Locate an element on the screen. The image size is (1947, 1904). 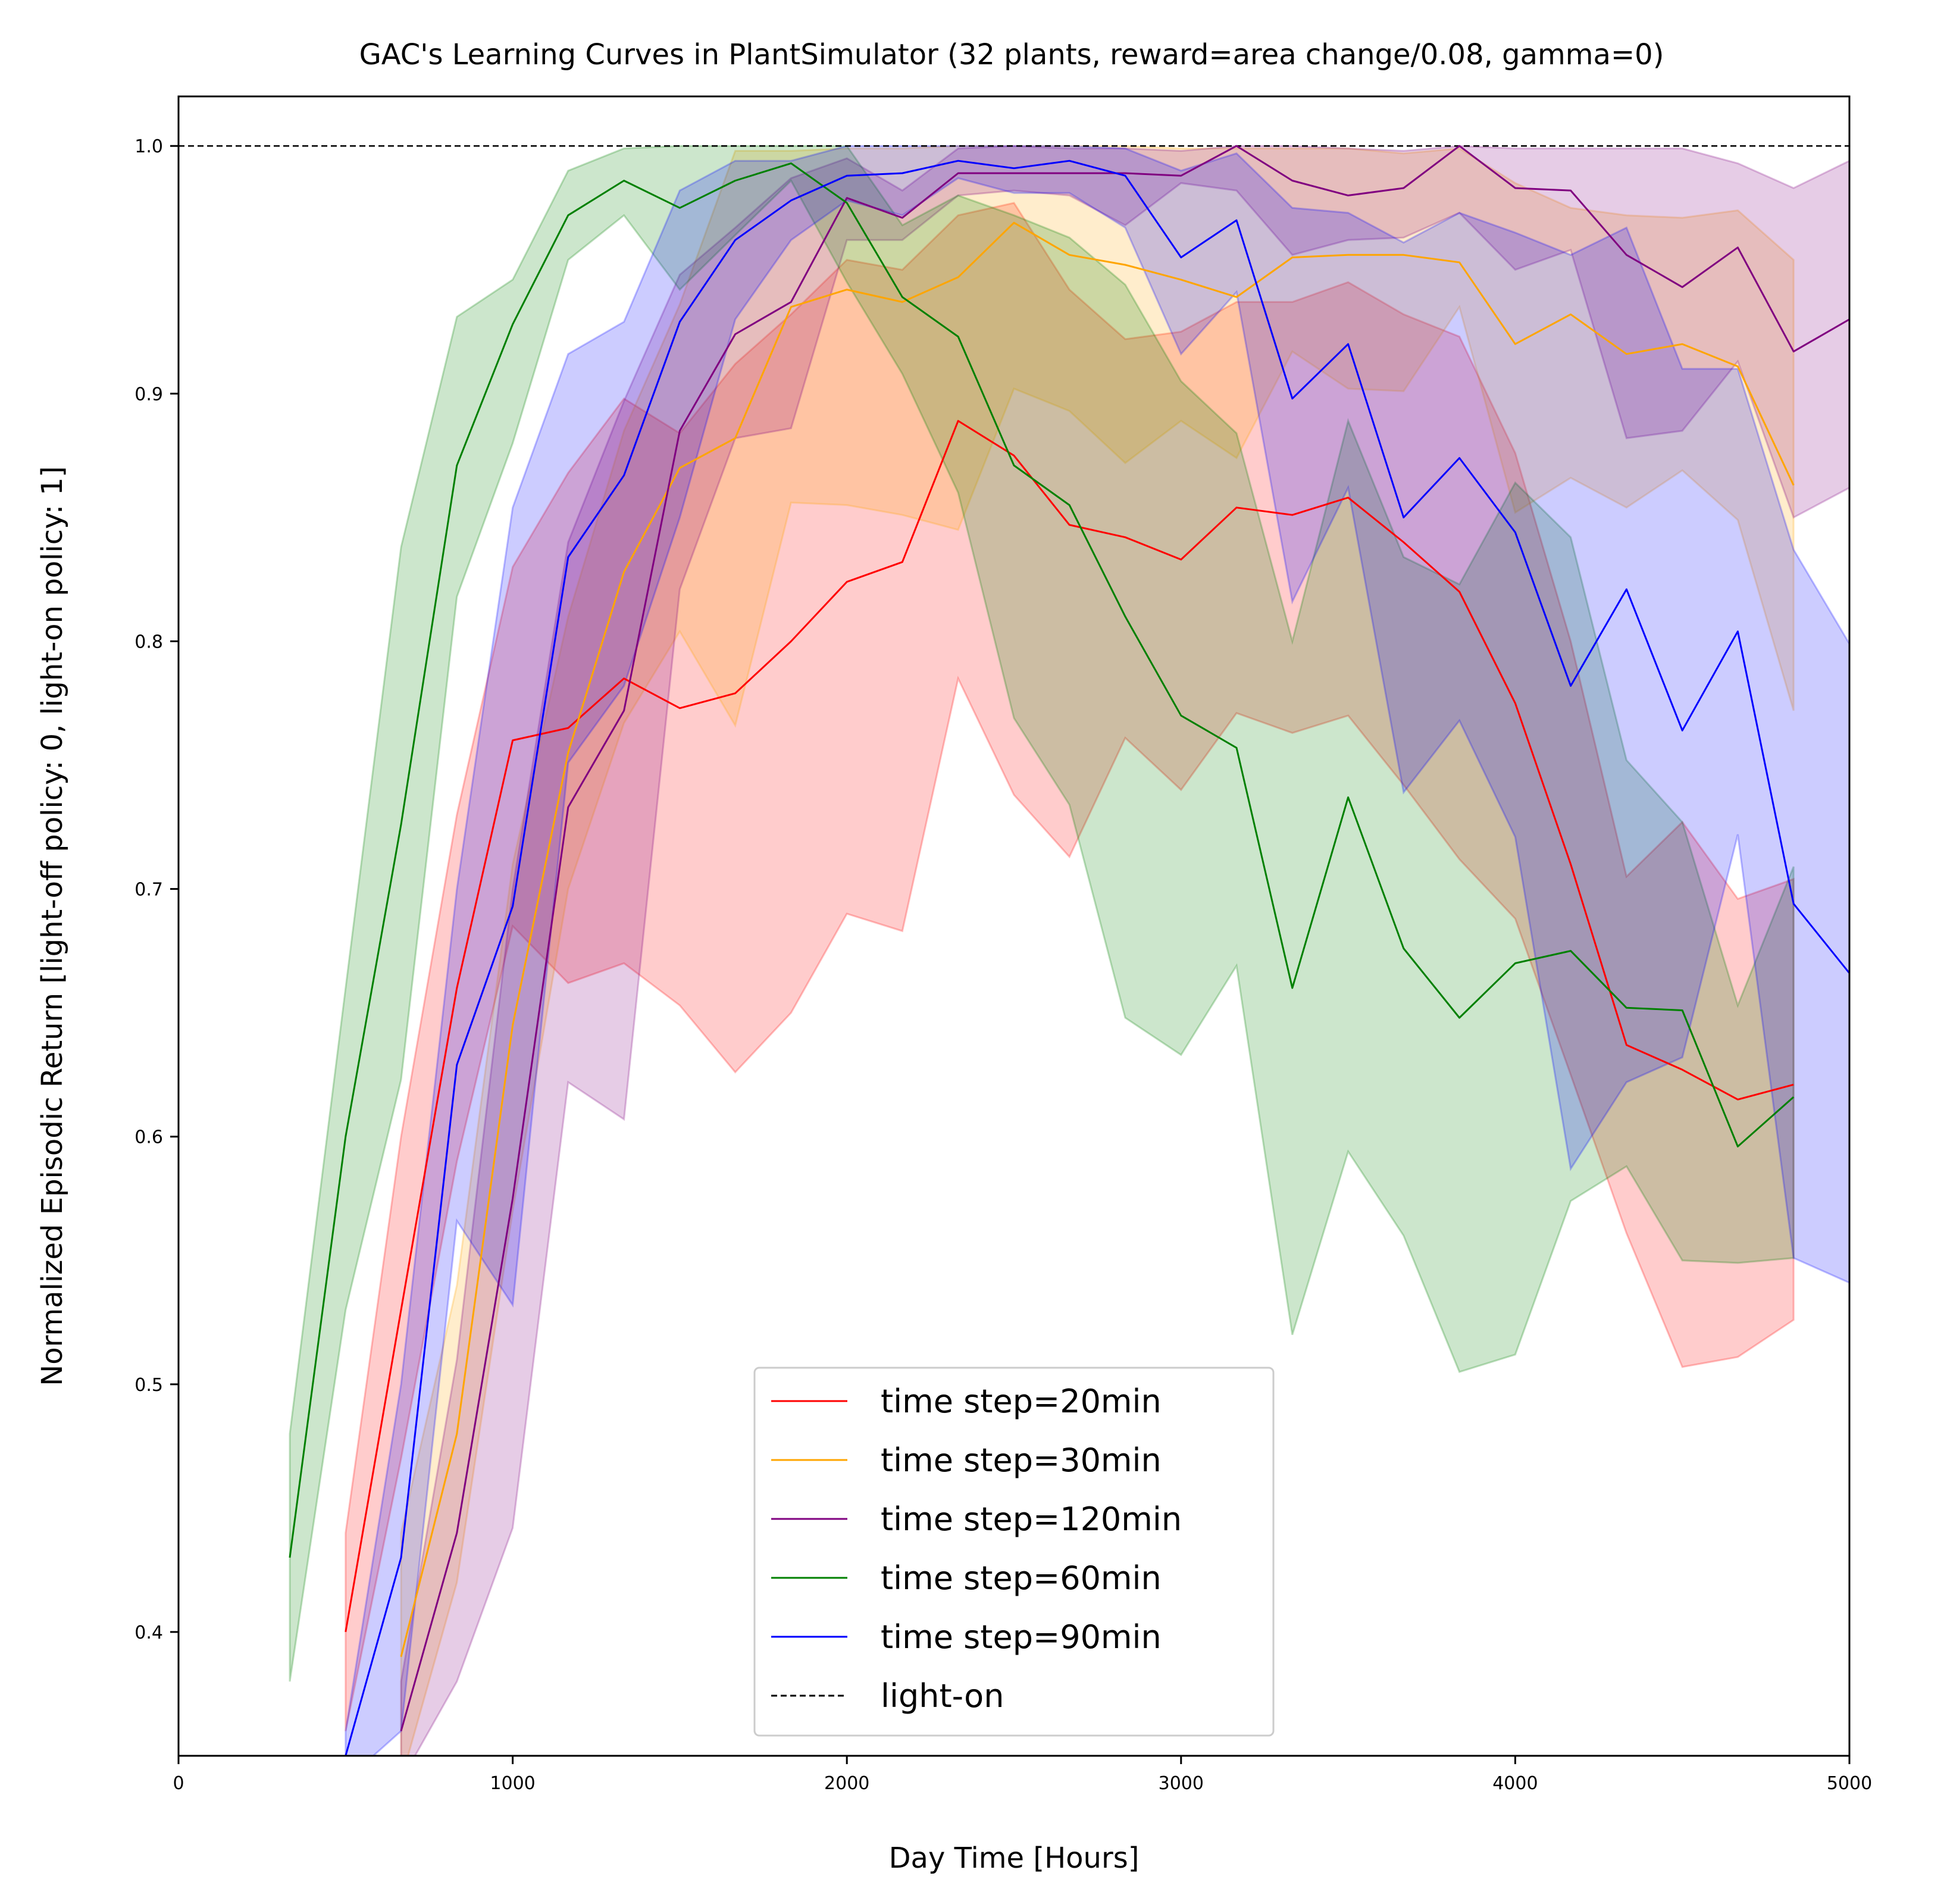
y-axis-ticks: 0.4 0.5 0.6 0.7 0.8 0.9 1.0 is located at coordinates (156, 890).